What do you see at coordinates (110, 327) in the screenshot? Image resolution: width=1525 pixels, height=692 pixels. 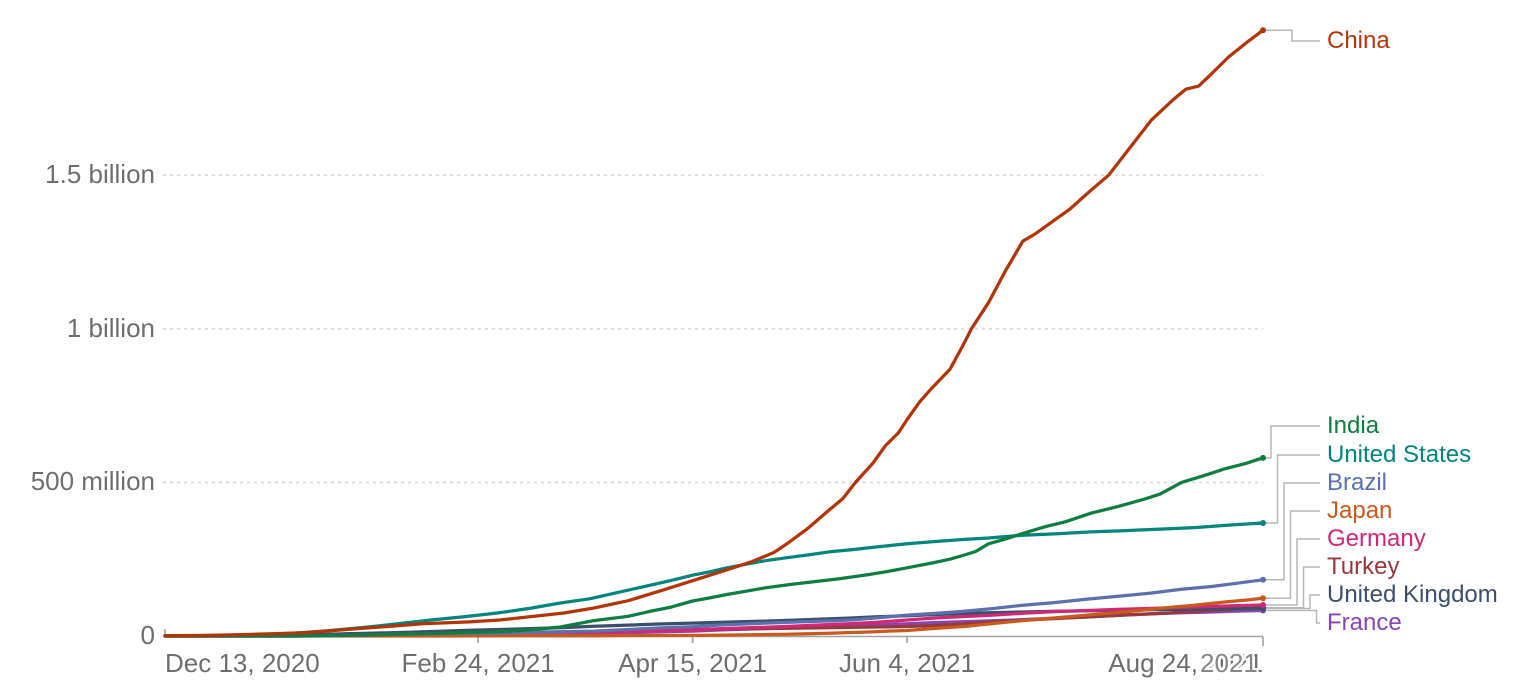 I see `y-axis-tick-label: 1 billion` at bounding box center [110, 327].